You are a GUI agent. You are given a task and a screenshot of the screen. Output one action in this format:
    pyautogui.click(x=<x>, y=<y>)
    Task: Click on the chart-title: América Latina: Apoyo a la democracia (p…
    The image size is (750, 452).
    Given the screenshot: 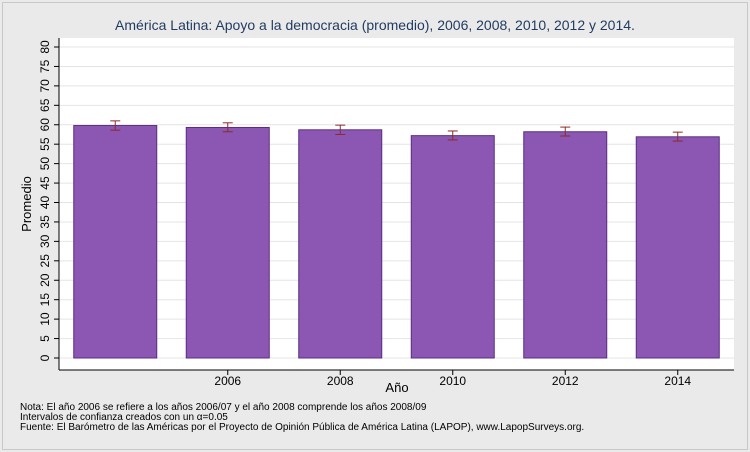 What is the action you would take?
    pyautogui.click(x=375, y=25)
    